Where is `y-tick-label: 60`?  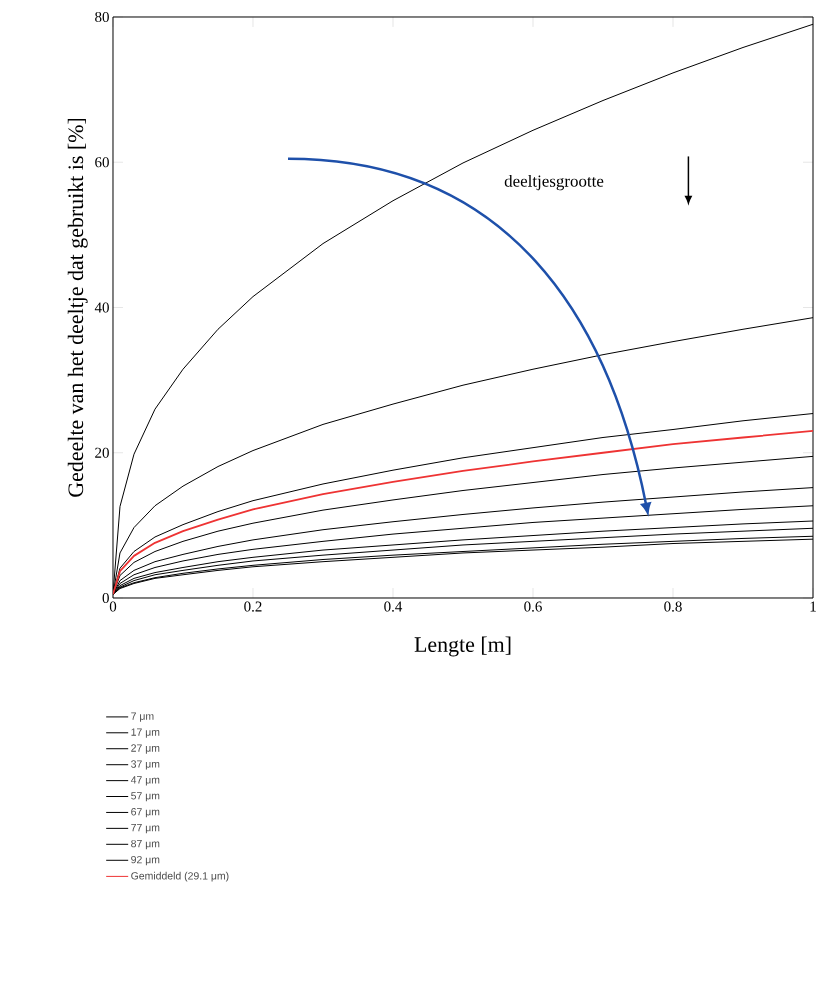
y-tick-label: 60 is located at coordinates (102, 162).